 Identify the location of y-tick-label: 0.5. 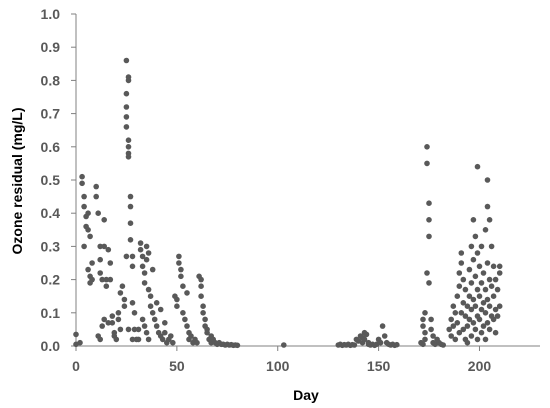
(51, 180).